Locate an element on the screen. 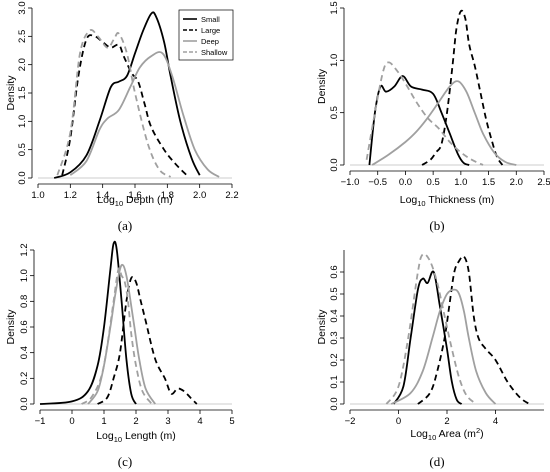 The width and height of the screenshot is (550, 472). legend-label: Shallow is located at coordinates (214, 52).